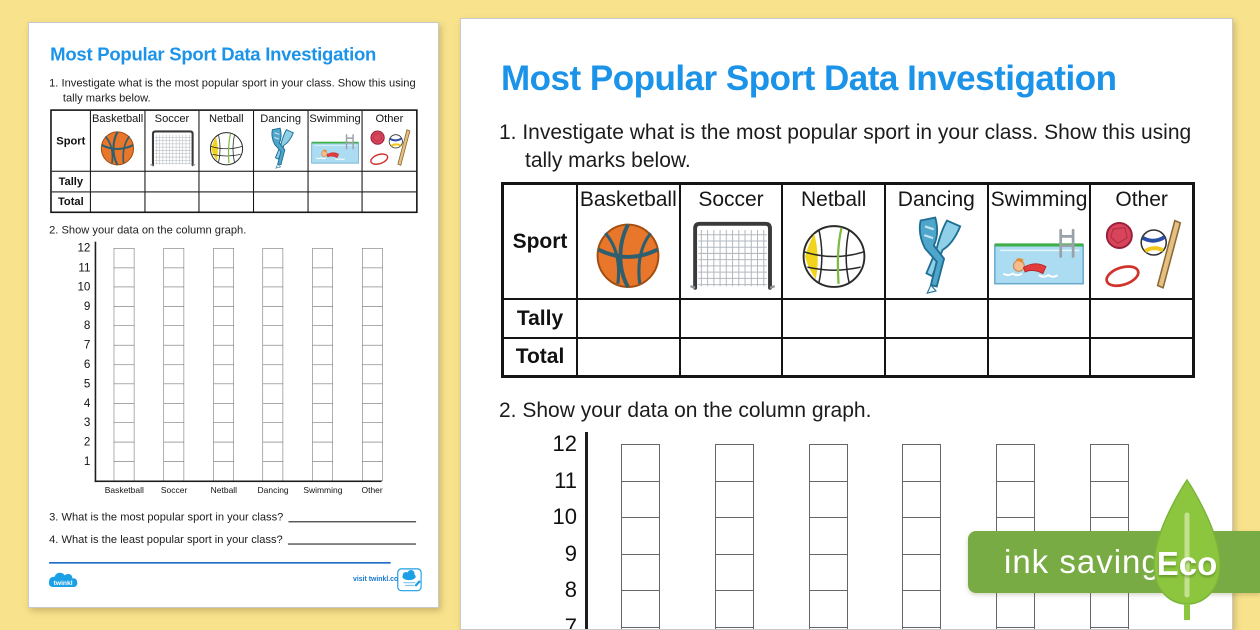 The image size is (1260, 630). I want to click on row-header-total: Total, so click(540, 356).